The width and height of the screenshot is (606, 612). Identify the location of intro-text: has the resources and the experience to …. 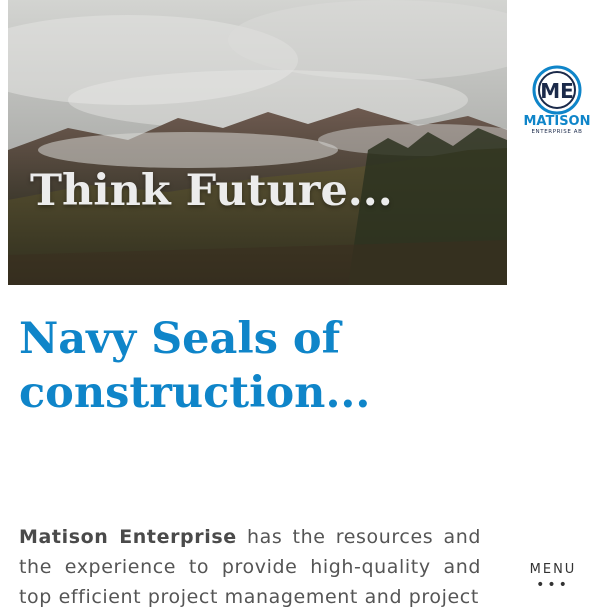
(250, 567).